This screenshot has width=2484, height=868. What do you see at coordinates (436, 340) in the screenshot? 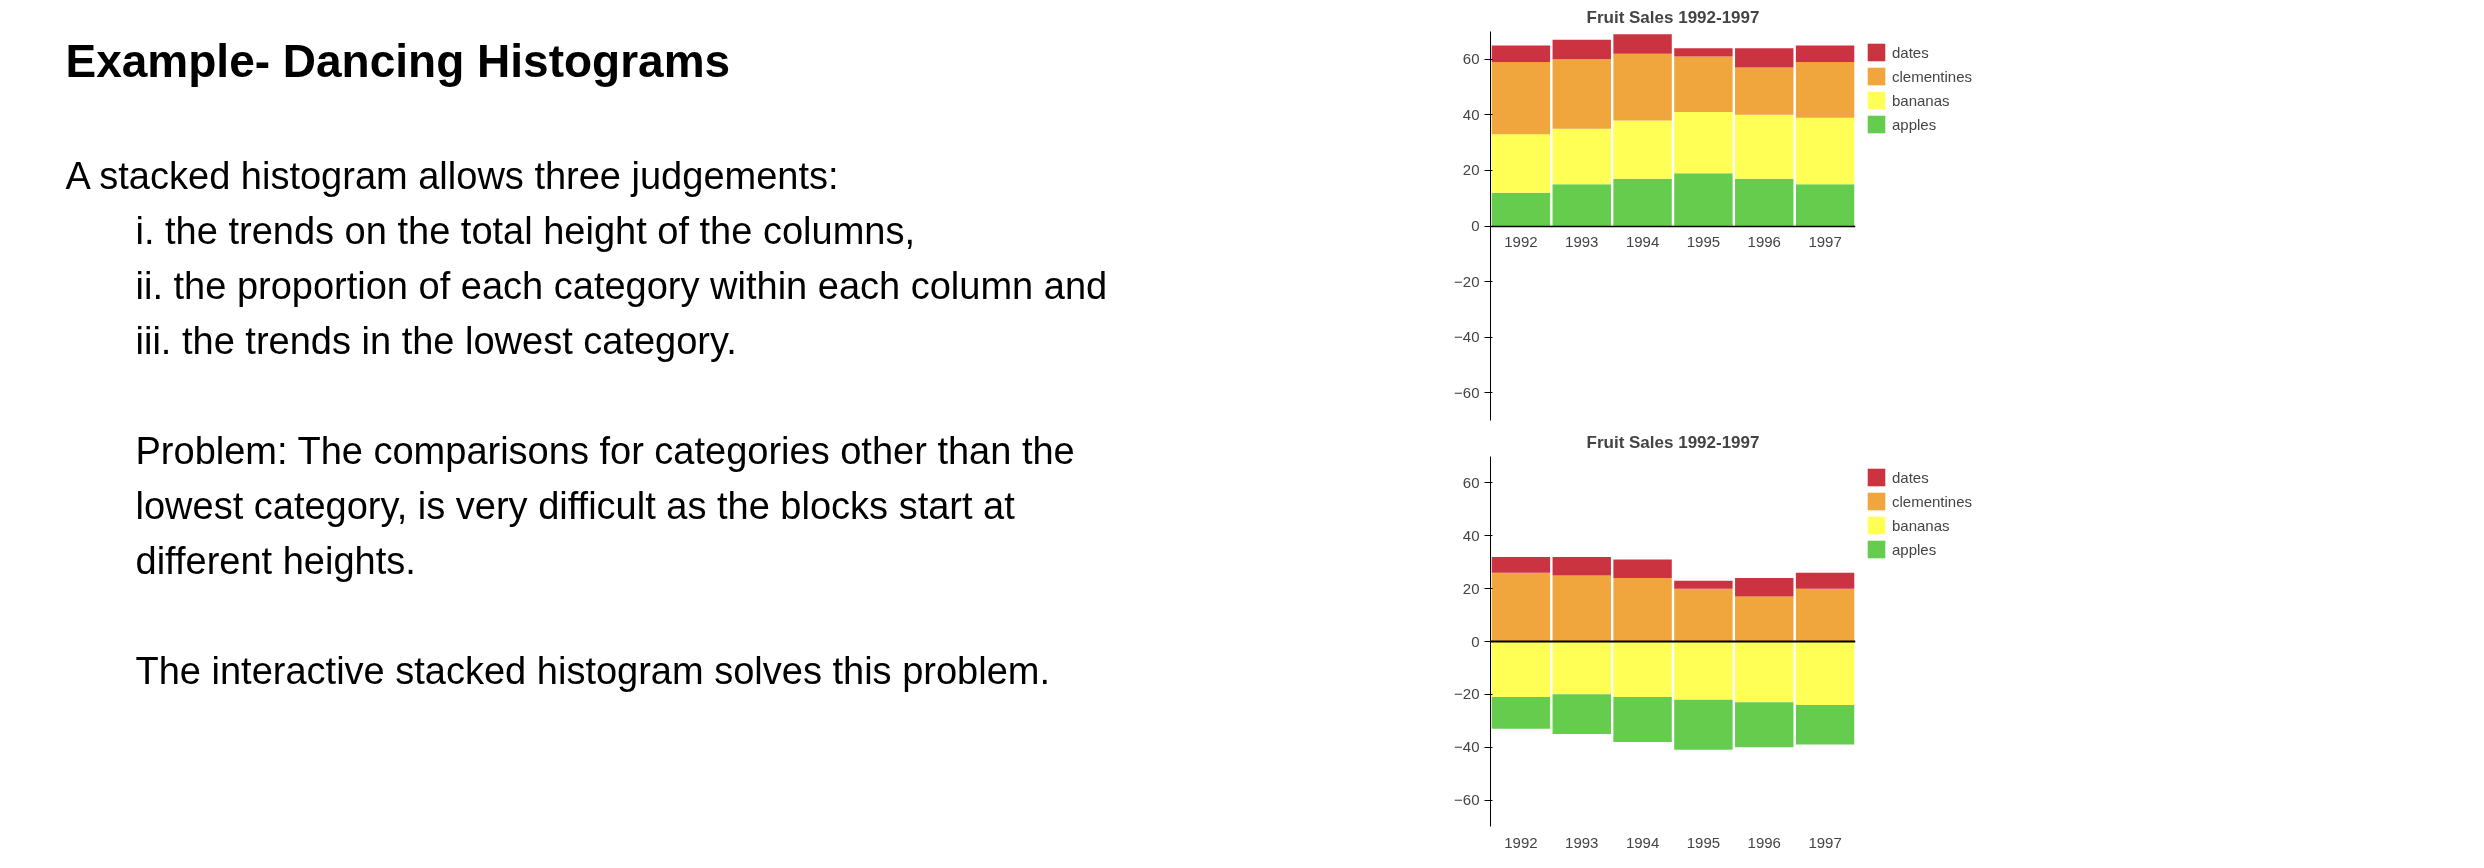
I see `text: iii. the trends in the lowest category.` at bounding box center [436, 340].